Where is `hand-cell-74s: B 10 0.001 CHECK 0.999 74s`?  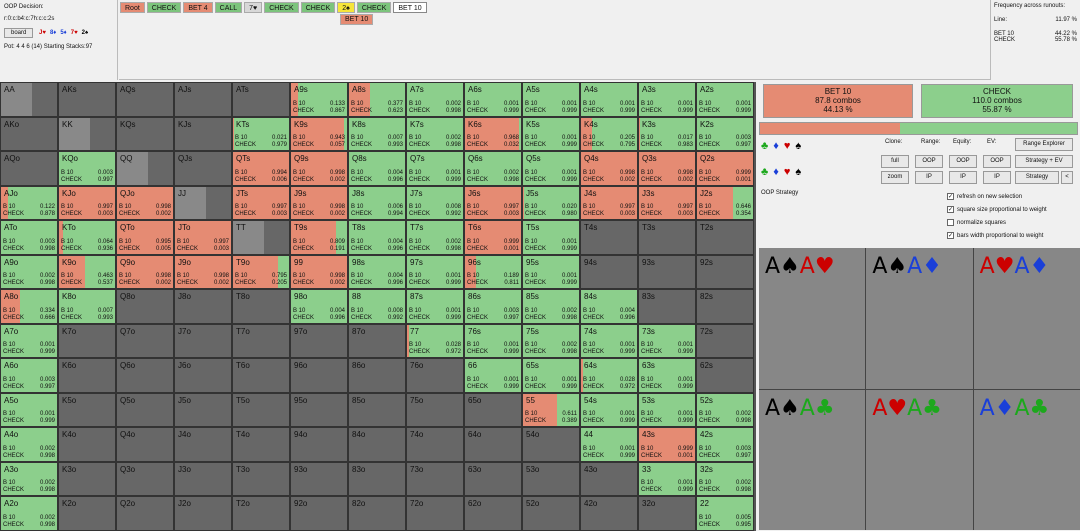 hand-cell-74s: B 10 0.001 CHECK 0.999 74s is located at coordinates (609, 340).